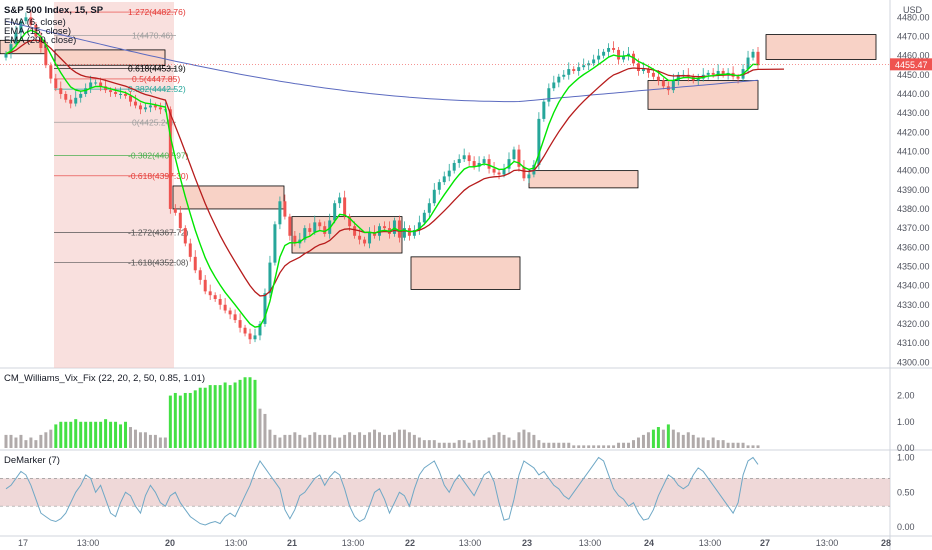  Describe the element at coordinates (54, 10) in the screenshot. I see `chart-title: S&P 500 Index, 15, SP` at that location.